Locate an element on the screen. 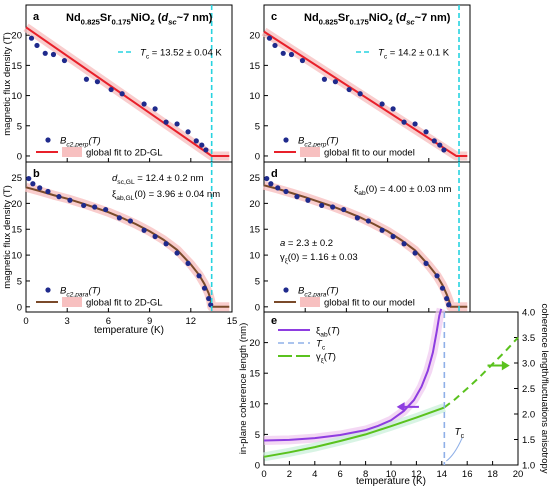 This screenshot has width=550, height=488. panel-c-title: Nd0.825Sr0.175NiO2 (dsc~7 nm) is located at coordinates (377, 19).